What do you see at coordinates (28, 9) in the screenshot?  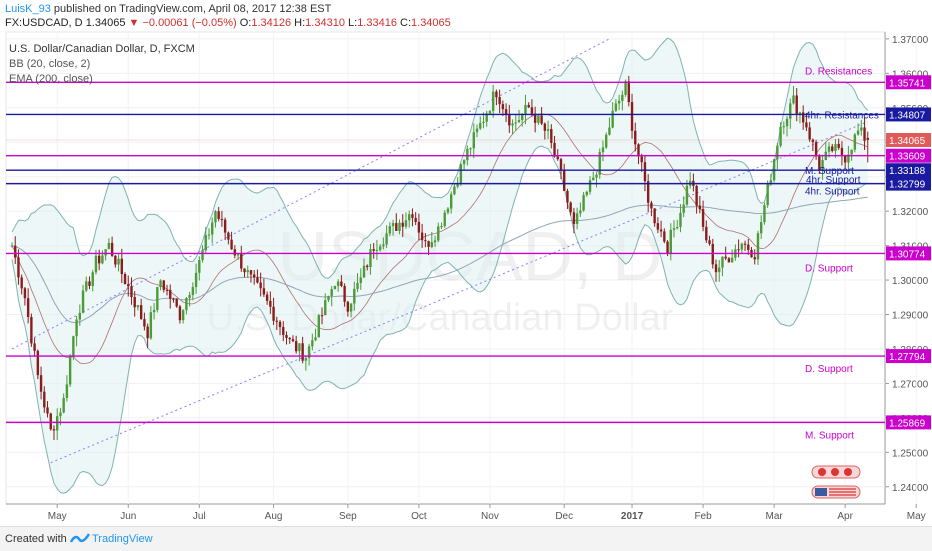 I see `author-link: LuisK_93` at bounding box center [28, 9].